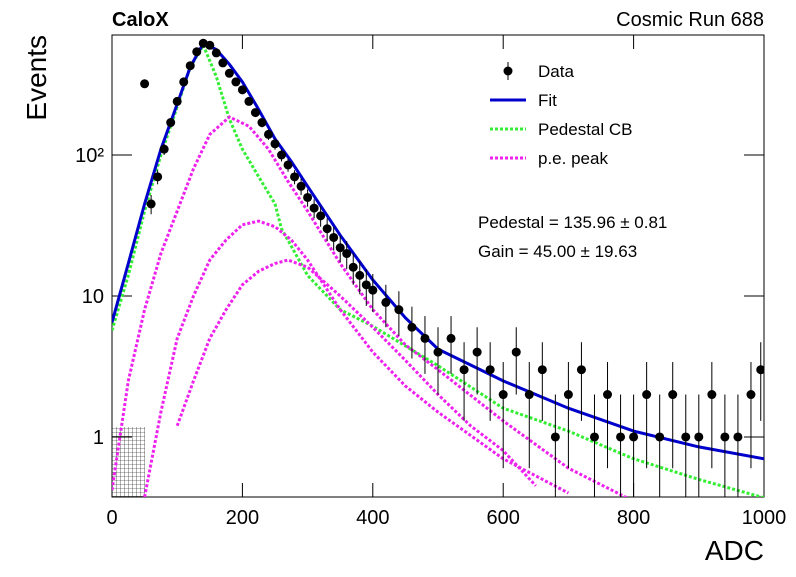 Image resolution: width=796 pixels, height=577 pixels. What do you see at coordinates (557, 251) in the screenshot?
I see `annotation: Gain = 45.00 ± 19.63` at bounding box center [557, 251].